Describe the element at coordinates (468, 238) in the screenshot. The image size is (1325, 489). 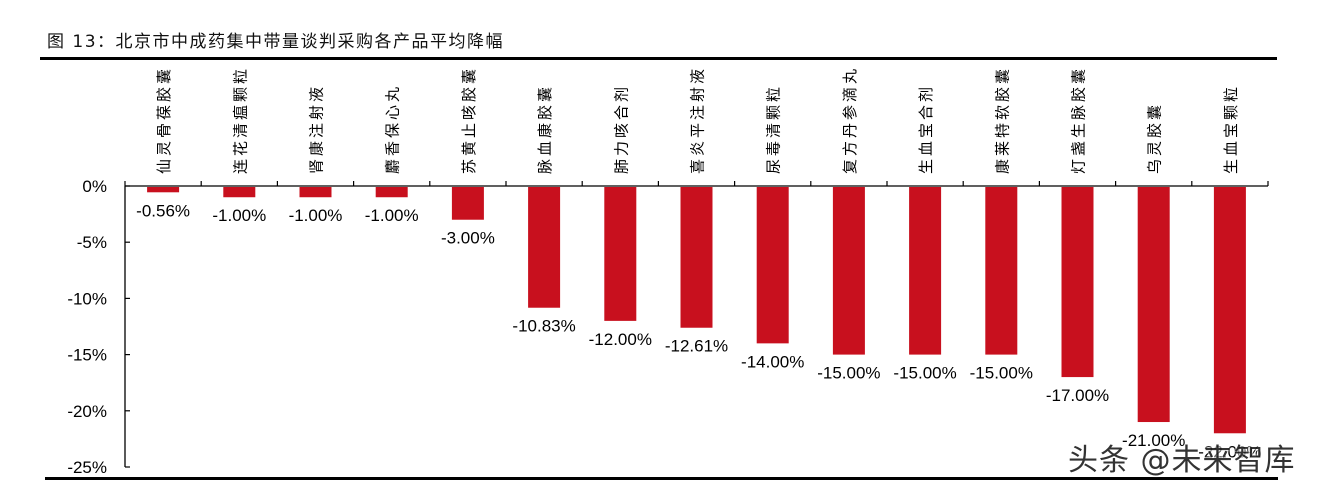
I see `bar-value-label: -3.00%` at that location.